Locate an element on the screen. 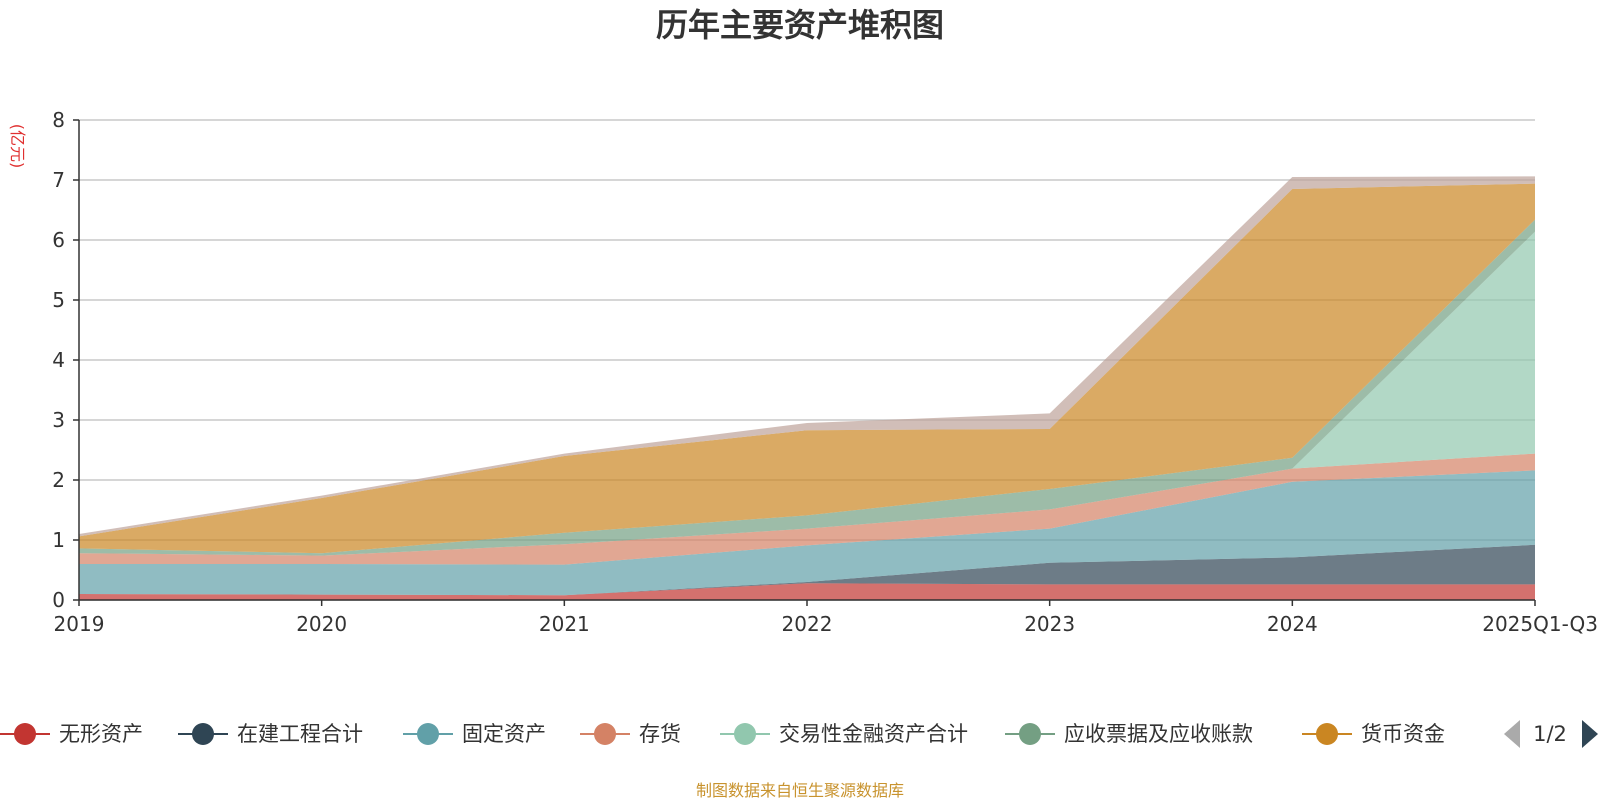  legend-page-indicator: 1/2 is located at coordinates (1550, 734).